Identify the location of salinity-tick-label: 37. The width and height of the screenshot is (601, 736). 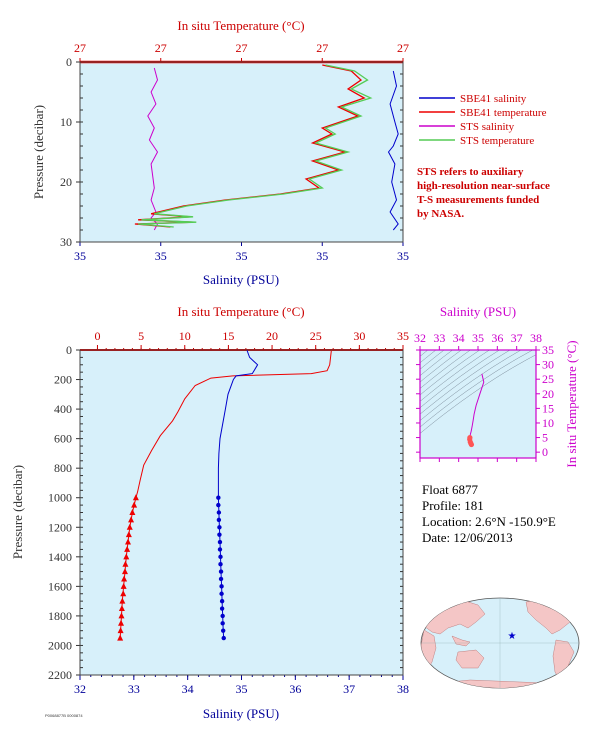
(349, 689).